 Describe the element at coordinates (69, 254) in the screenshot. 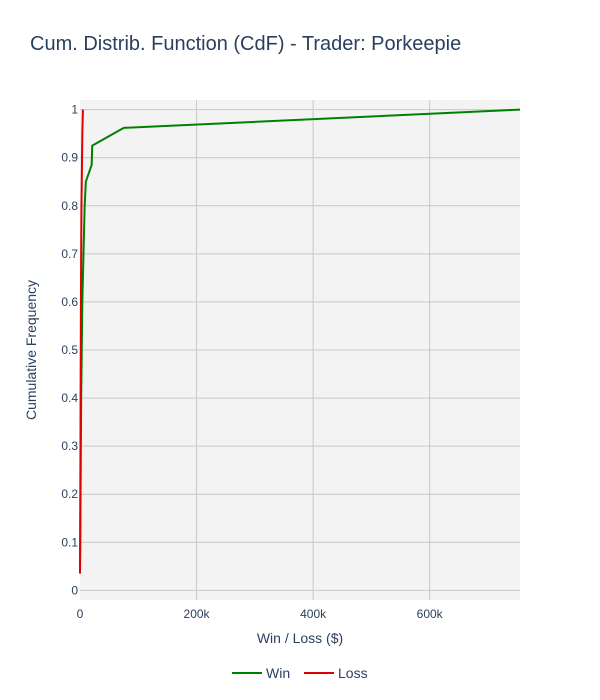

I see `y-tick-label: 0.7` at that location.